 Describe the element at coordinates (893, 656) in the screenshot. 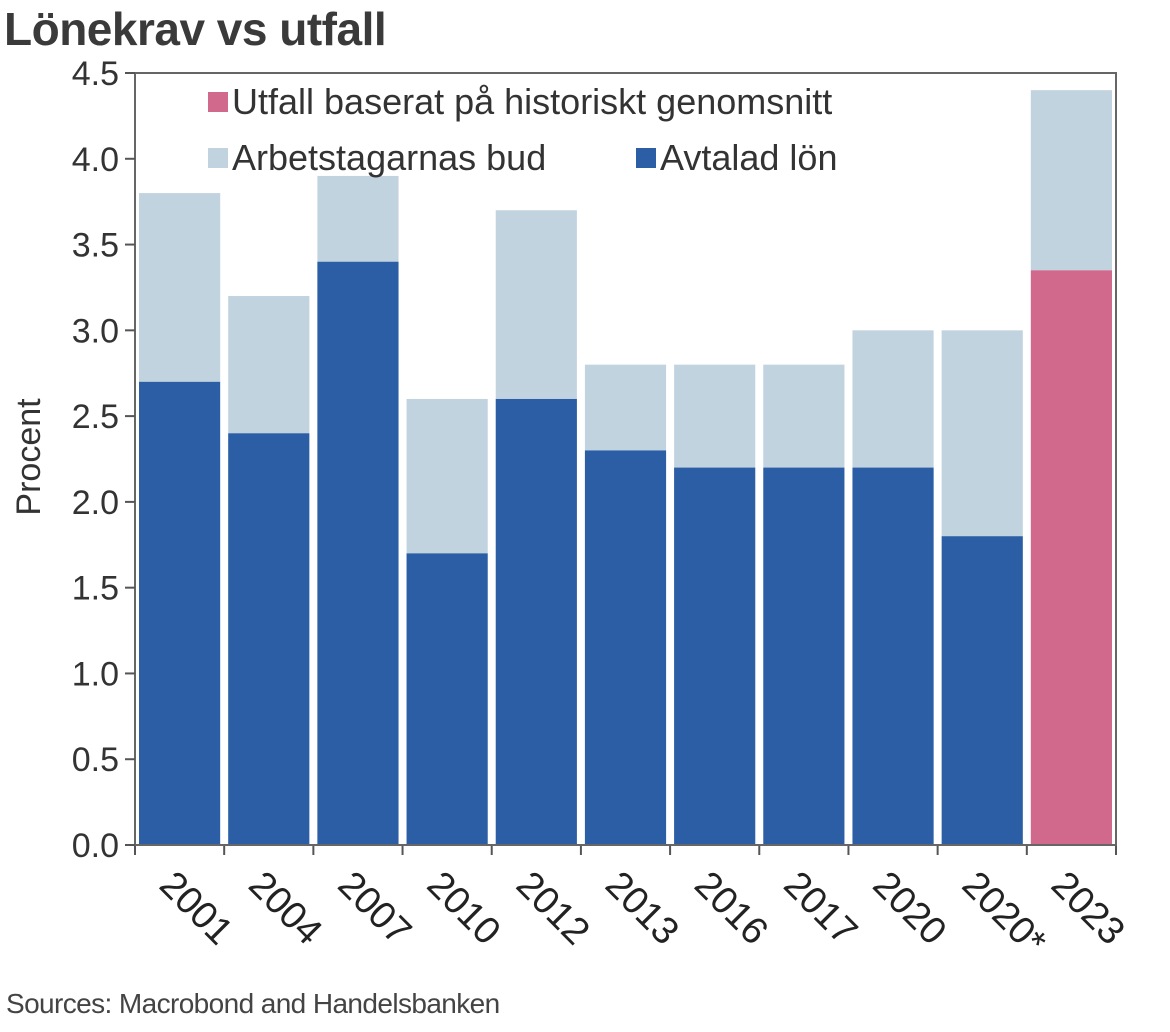

I see `bar-avtalad-lon-2020` at that location.